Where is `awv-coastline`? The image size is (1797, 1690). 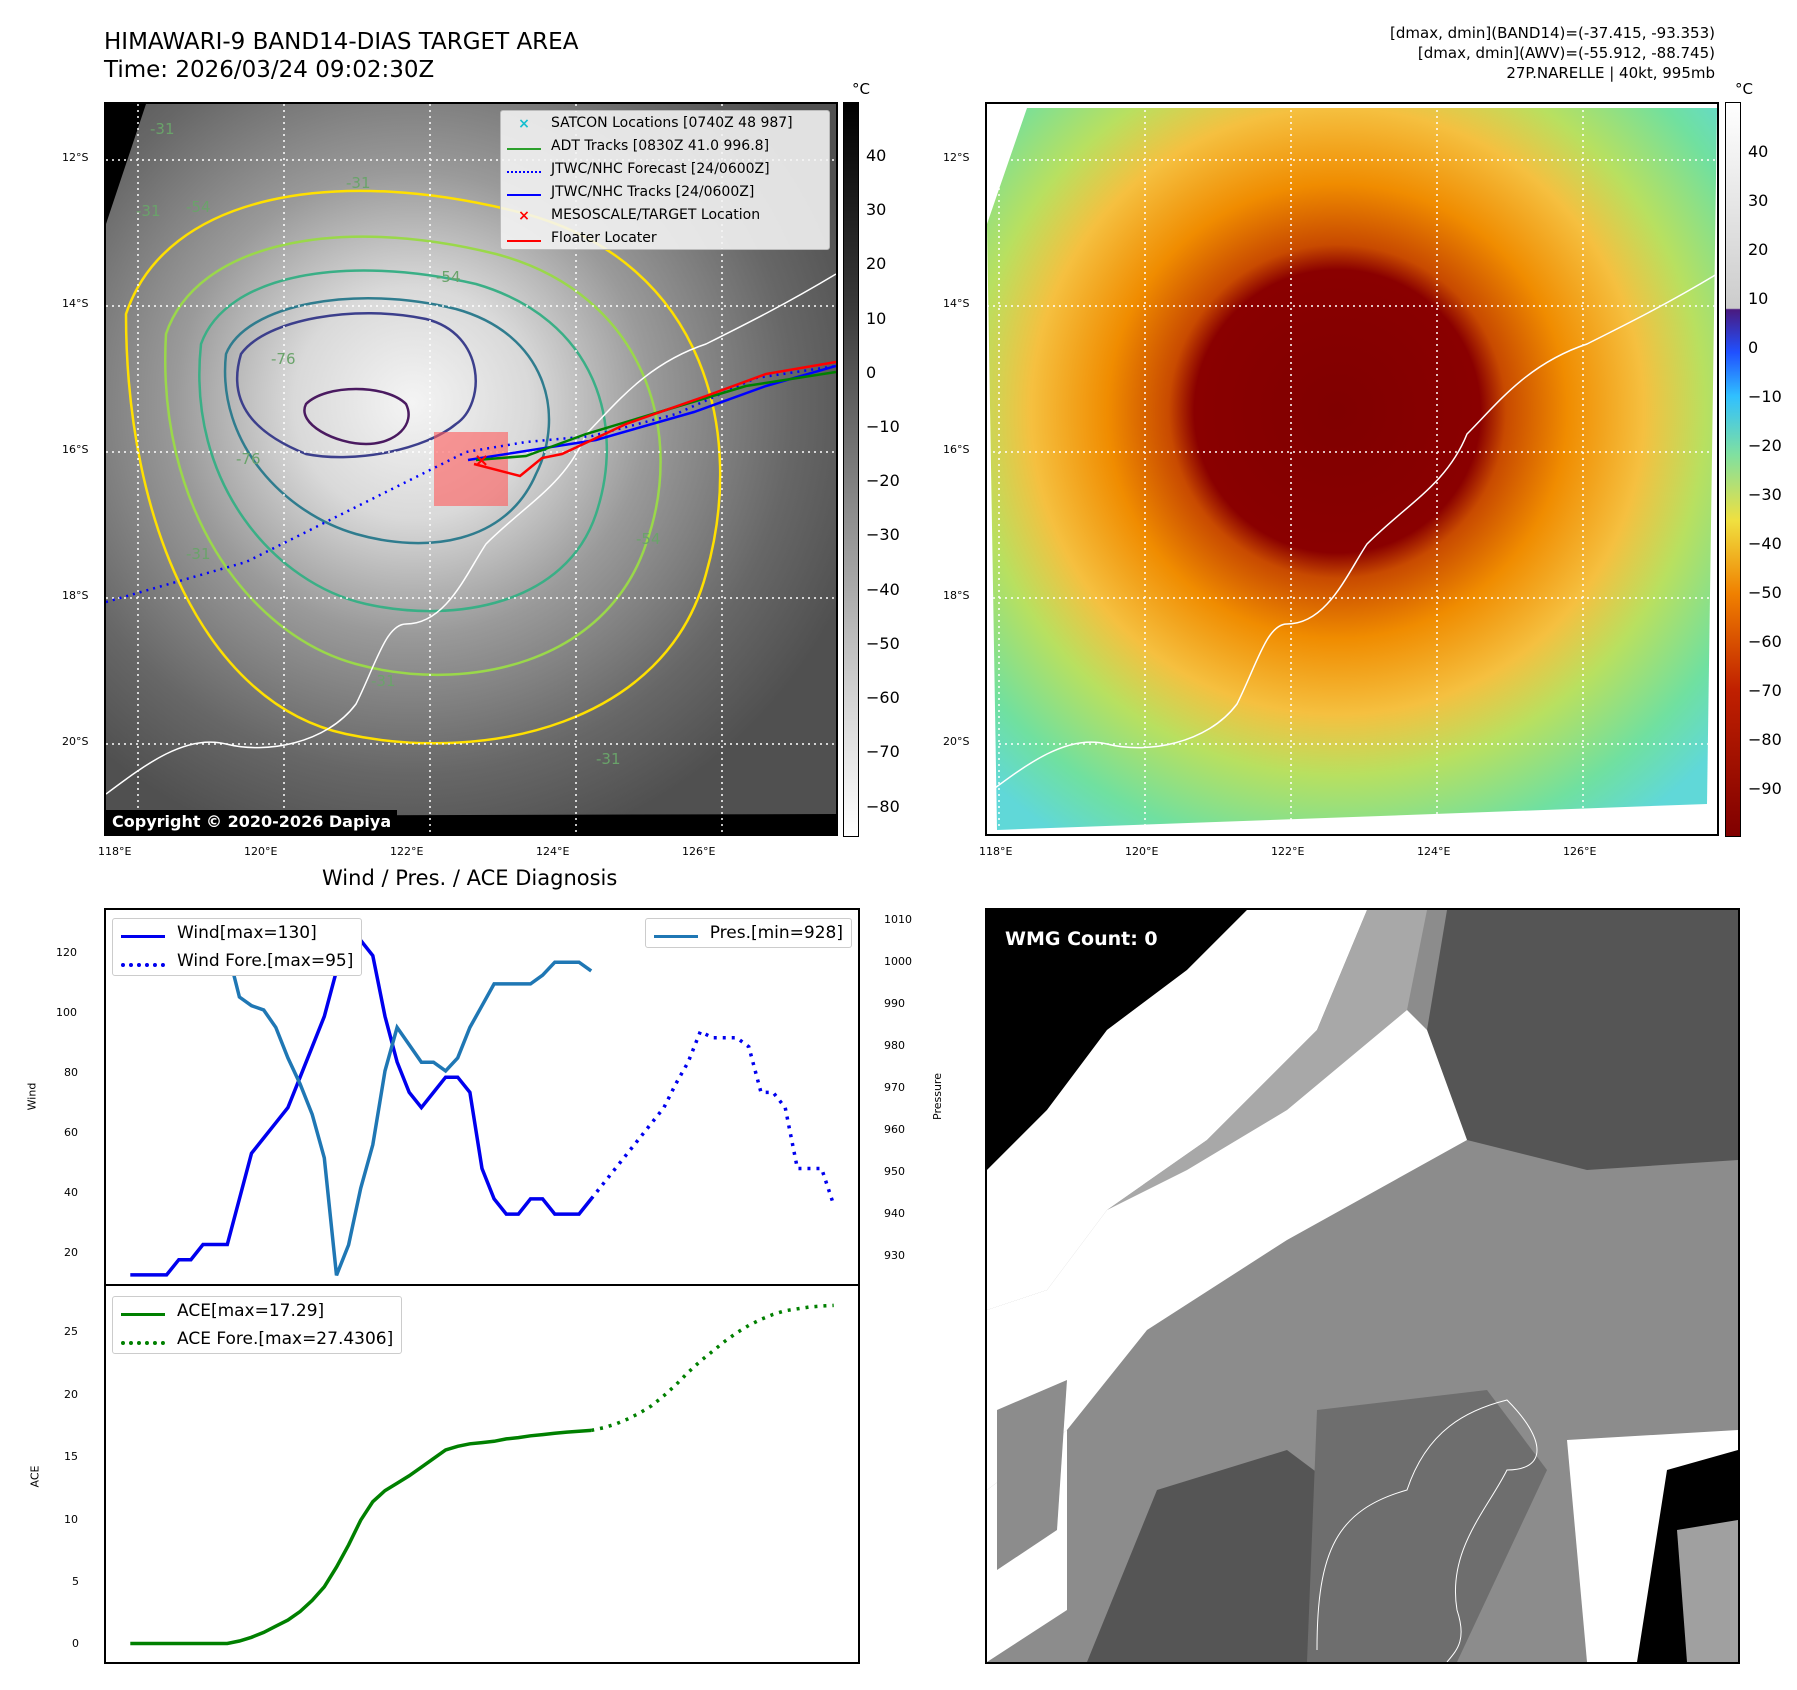
awv-coastline is located at coordinates (1352, 534).